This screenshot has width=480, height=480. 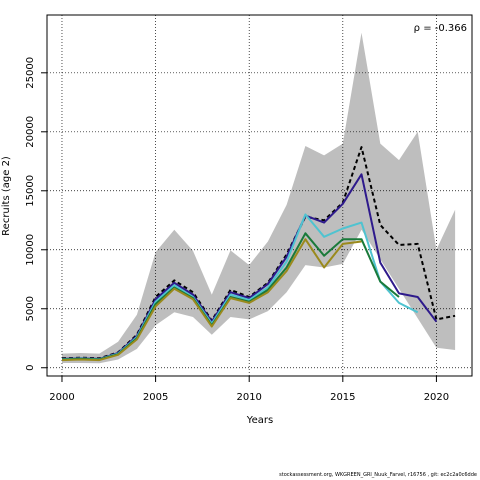 What do you see at coordinates (6, 196) in the screenshot?
I see `y-axis-title: Recruits (age 2)` at bounding box center [6, 196].